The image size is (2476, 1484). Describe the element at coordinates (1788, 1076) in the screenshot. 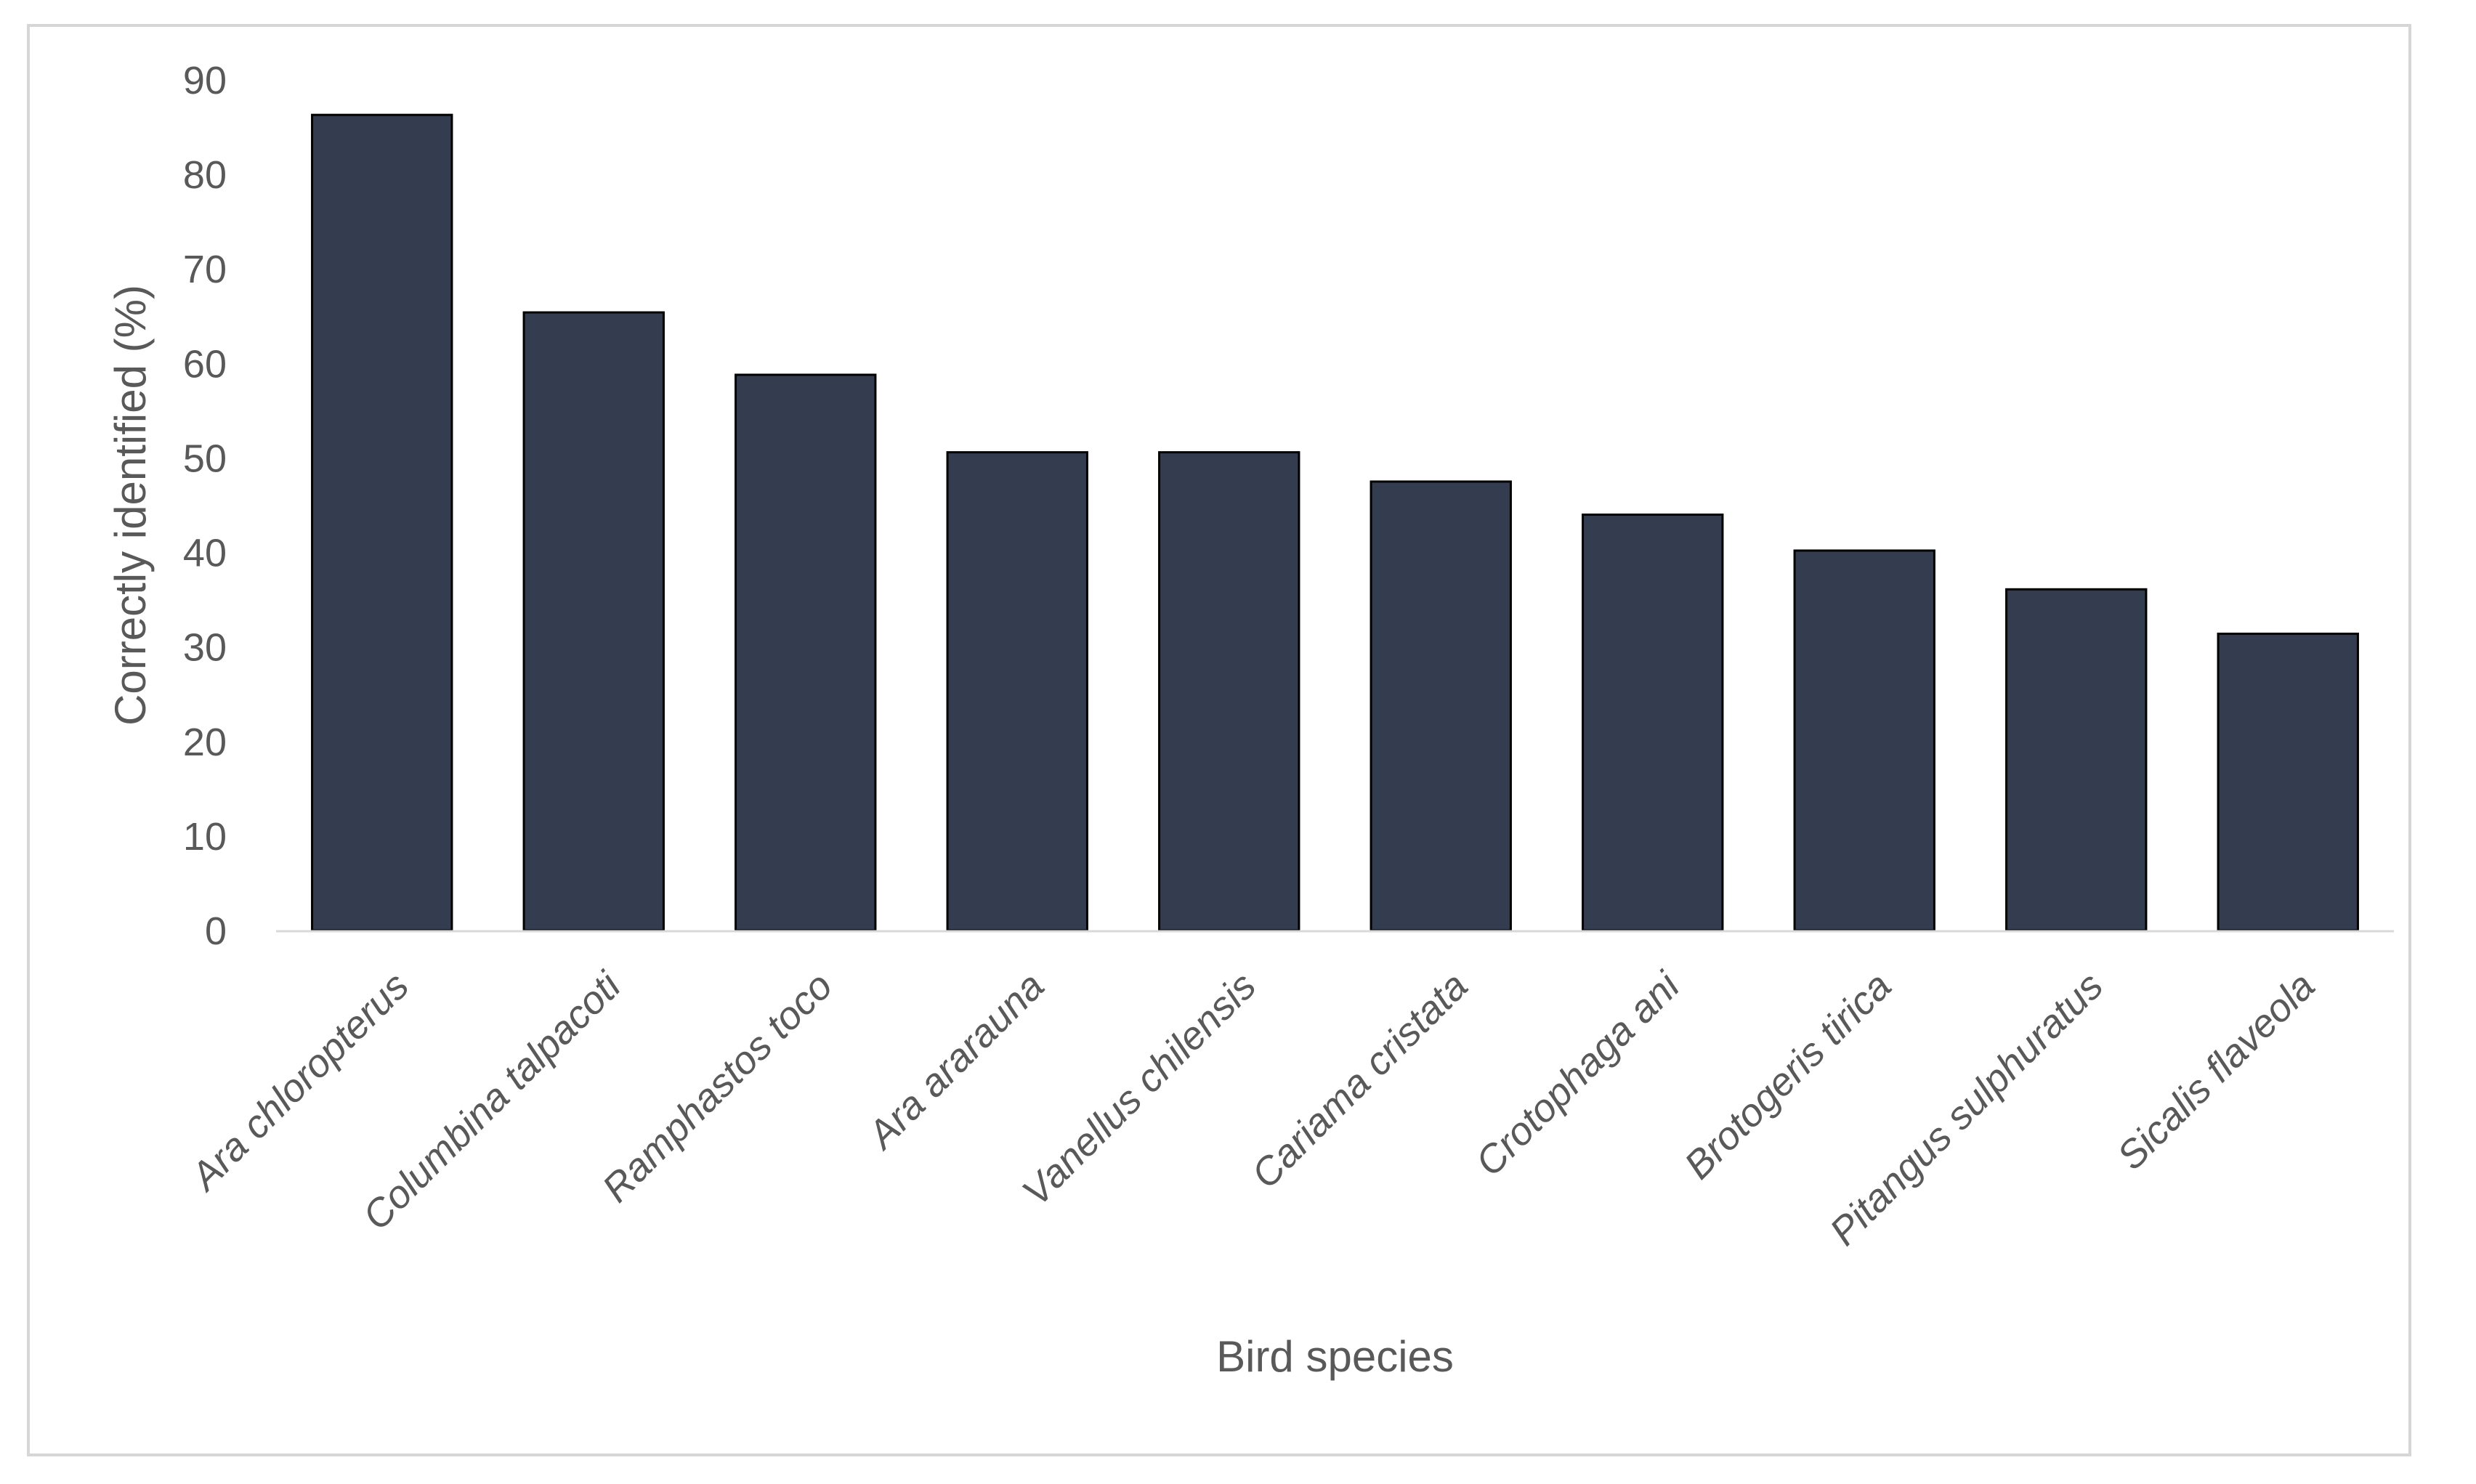

I see `x-category-label: Brotogeris tirica` at that location.